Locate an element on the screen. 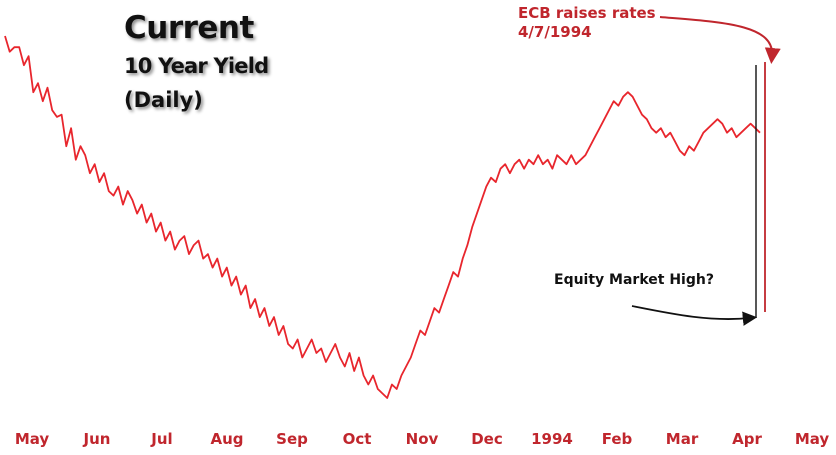 This screenshot has width=836, height=455. x-tick-label: Feb is located at coordinates (617, 439).